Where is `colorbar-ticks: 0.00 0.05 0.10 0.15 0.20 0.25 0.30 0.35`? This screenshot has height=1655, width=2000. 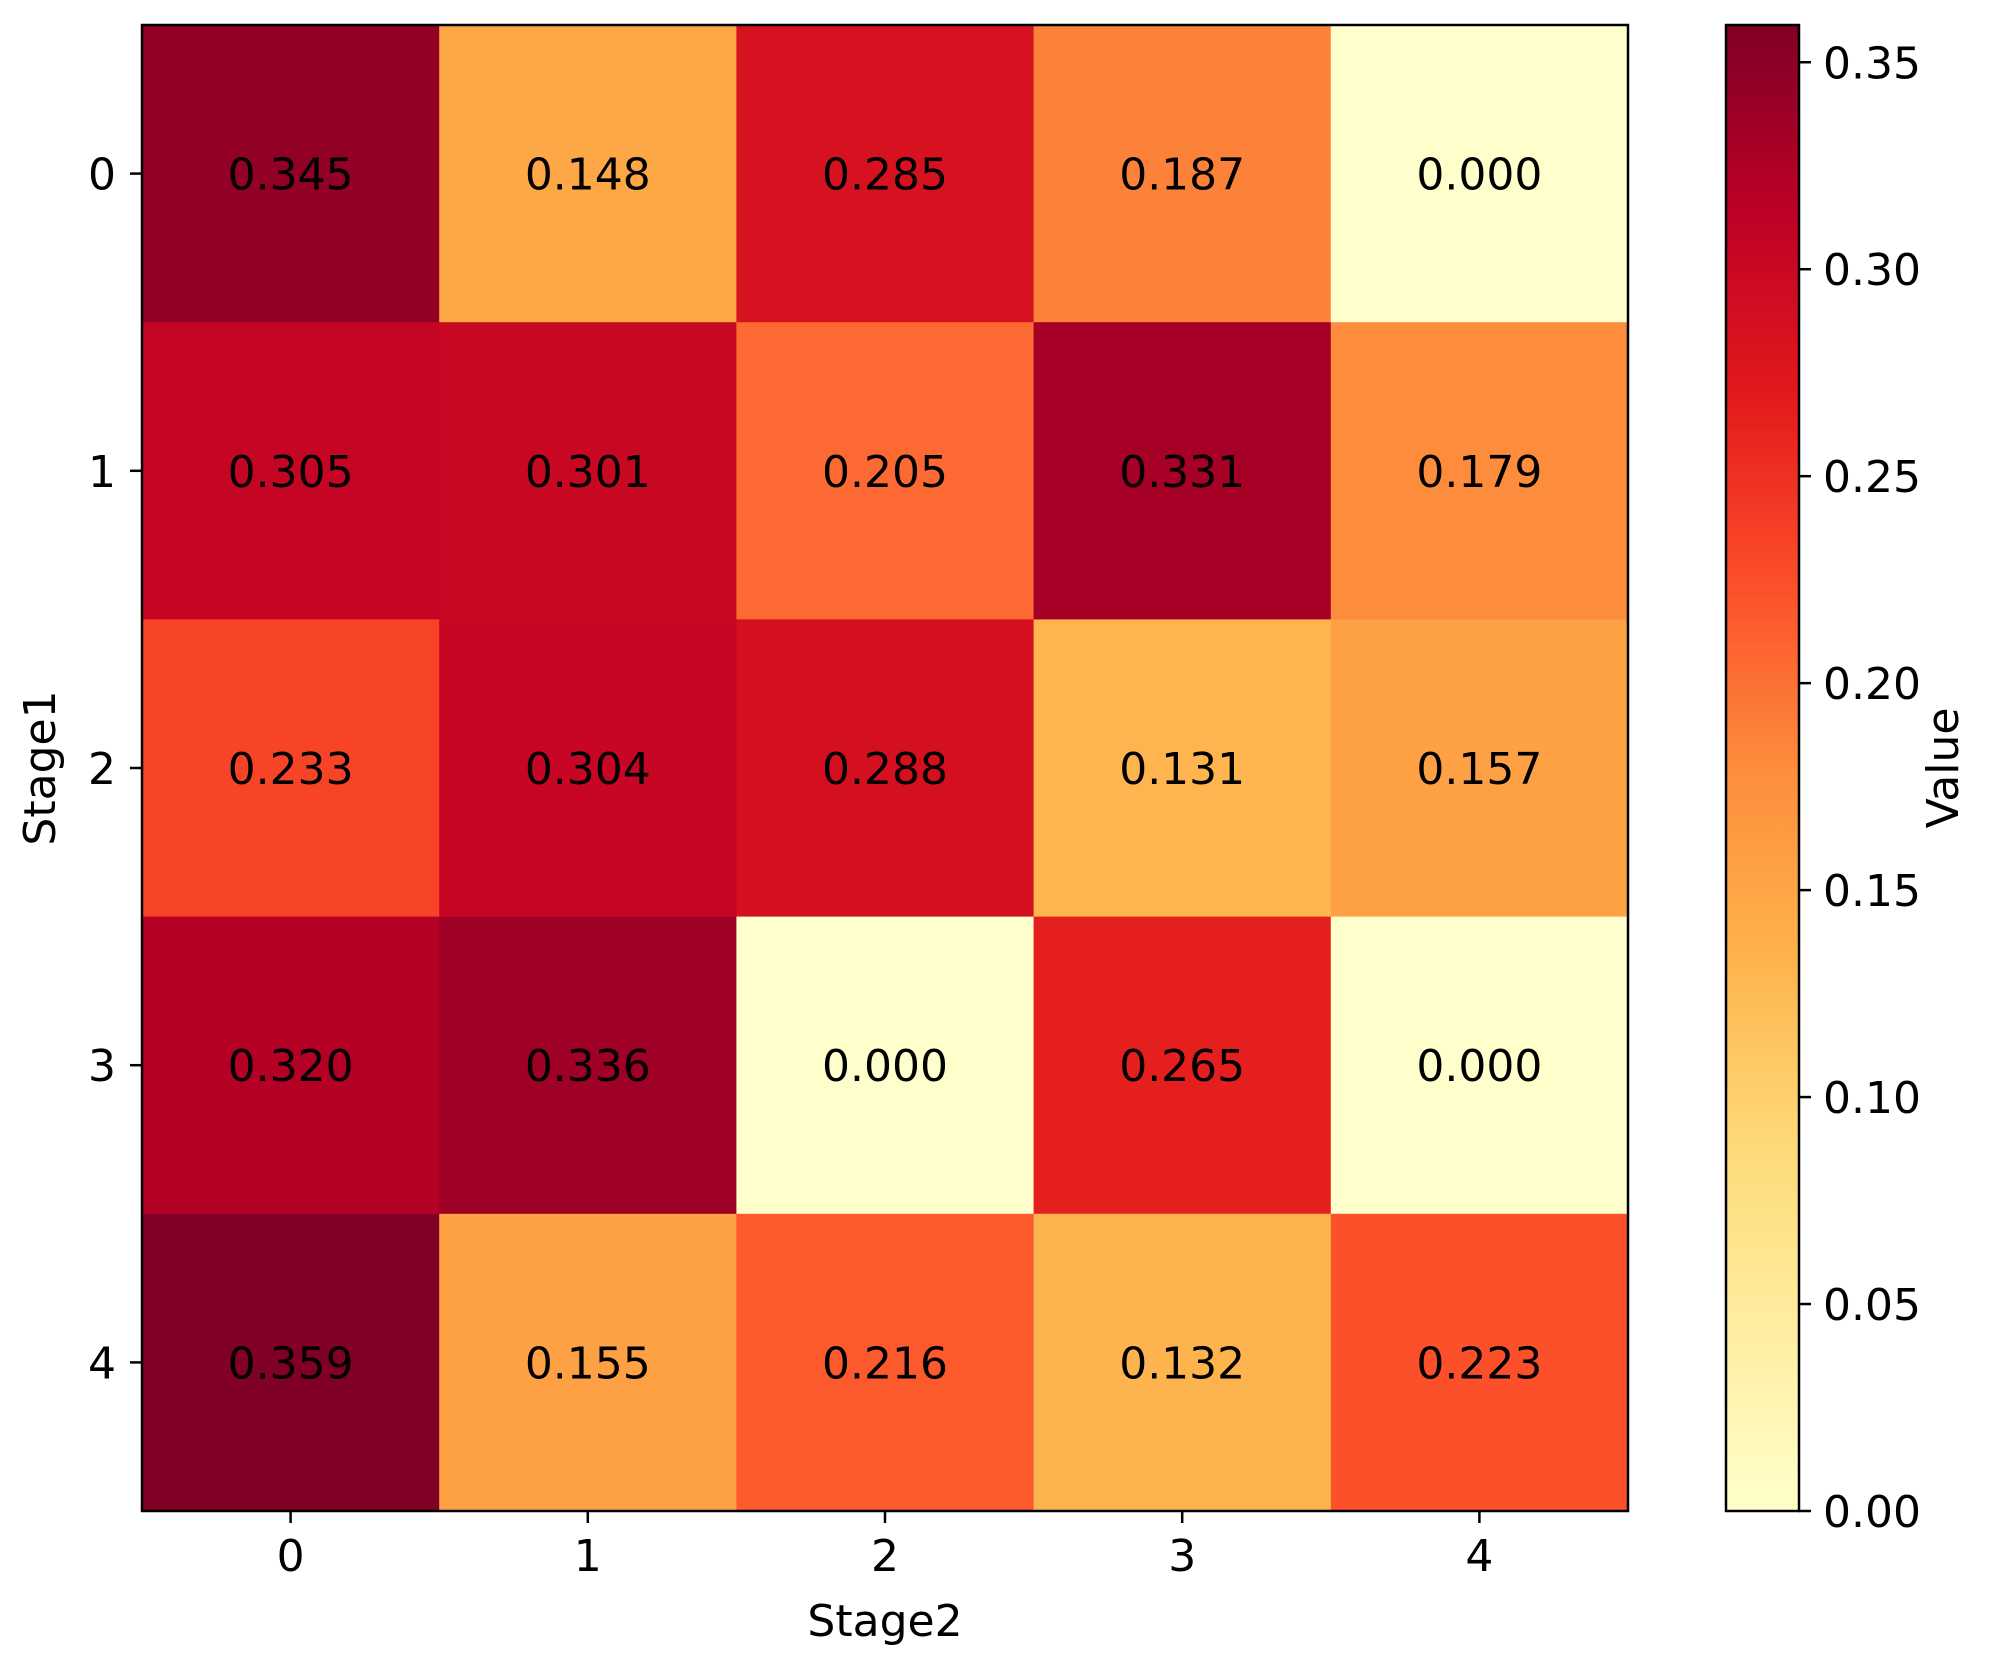
colorbar-ticks: 0.00 0.05 0.10 0.15 0.20 0.25 0.30 0.35 is located at coordinates (1860, 788).